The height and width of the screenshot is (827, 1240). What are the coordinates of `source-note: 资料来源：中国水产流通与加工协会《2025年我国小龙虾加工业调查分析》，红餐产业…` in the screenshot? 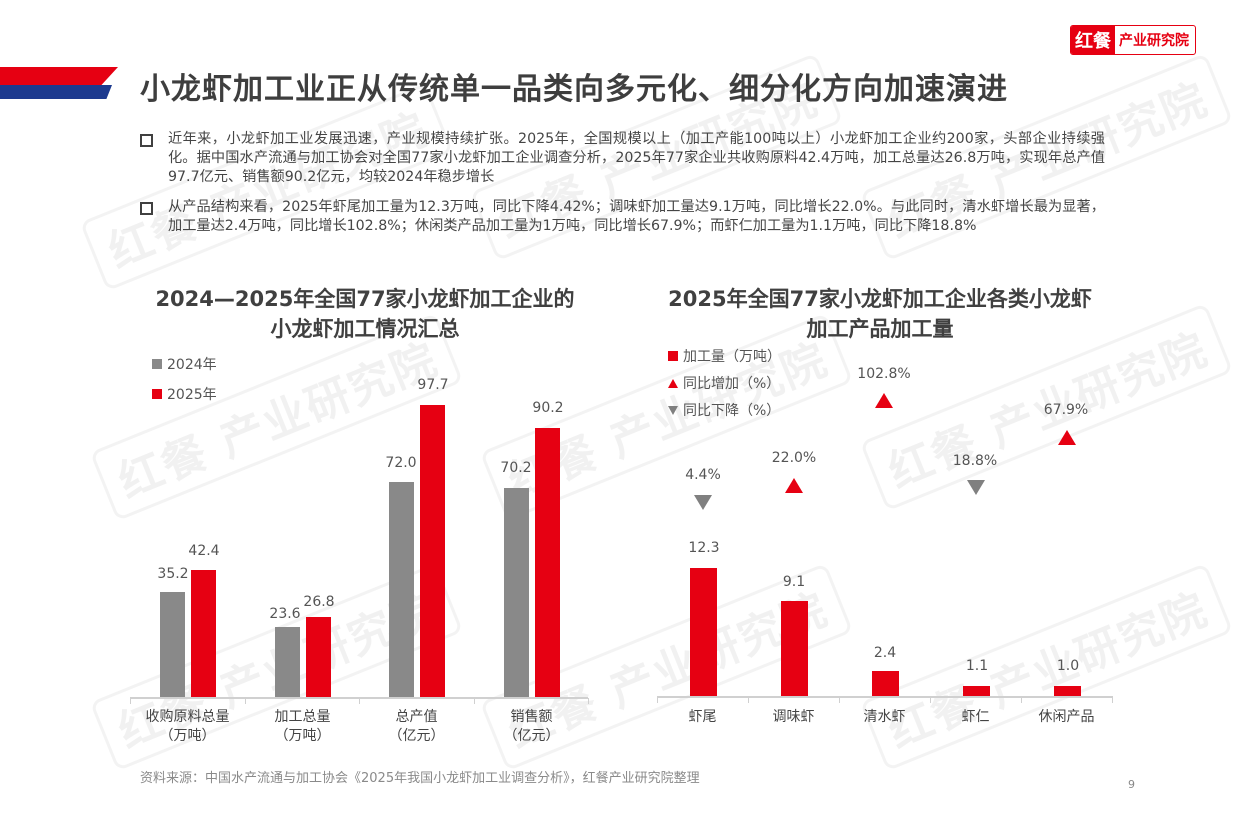 It's located at (420, 778).